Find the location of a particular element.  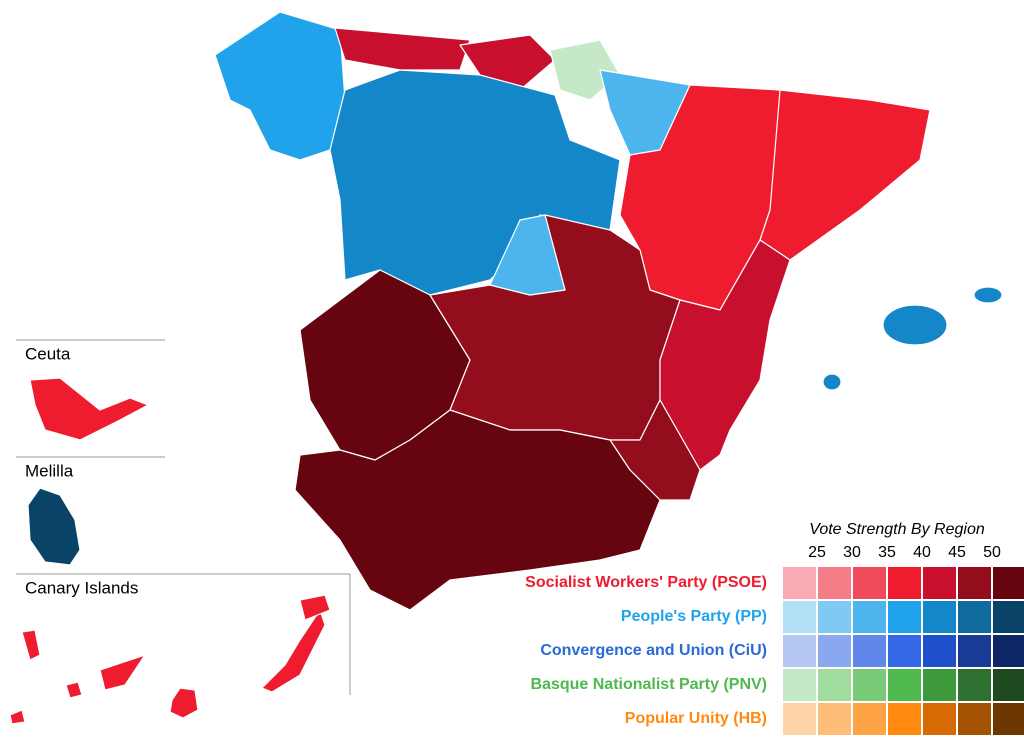

party-label: Convergence and Union (CiU) is located at coordinates (653, 650).